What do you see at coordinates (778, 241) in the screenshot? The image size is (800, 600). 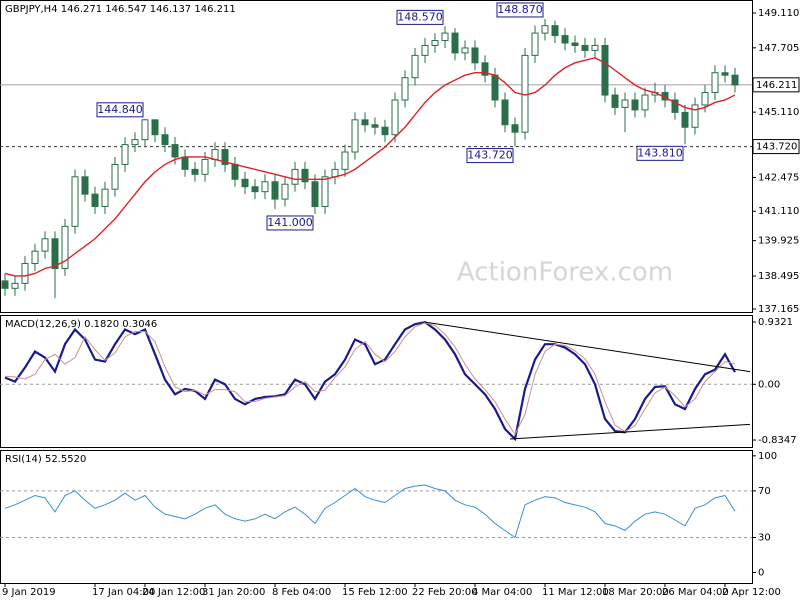 I see `y-tick-label: 139.925` at bounding box center [778, 241].